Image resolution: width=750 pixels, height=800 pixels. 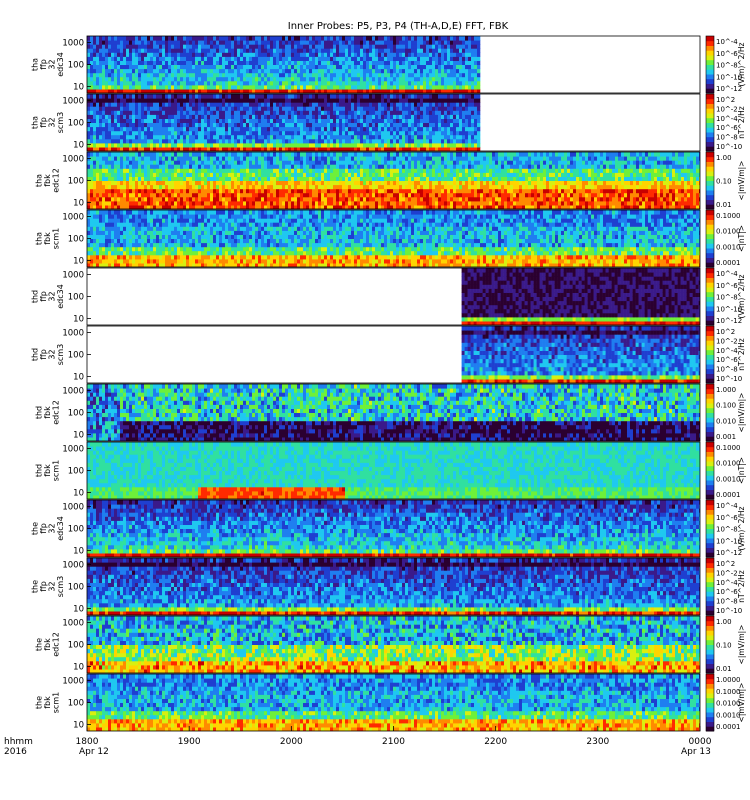 What do you see at coordinates (18, 742) in the screenshot?
I see `x-axis-label-hhmm: hhmm` at bounding box center [18, 742].